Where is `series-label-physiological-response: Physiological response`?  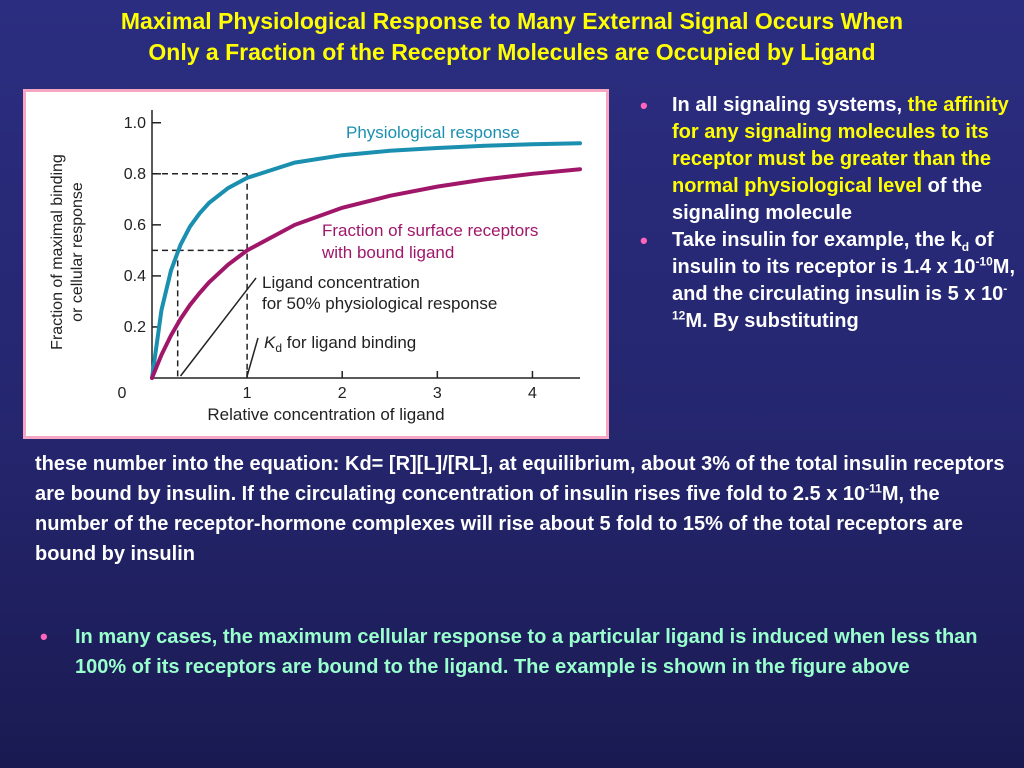 series-label-physiological-response: Physiological response is located at coordinates (433, 132).